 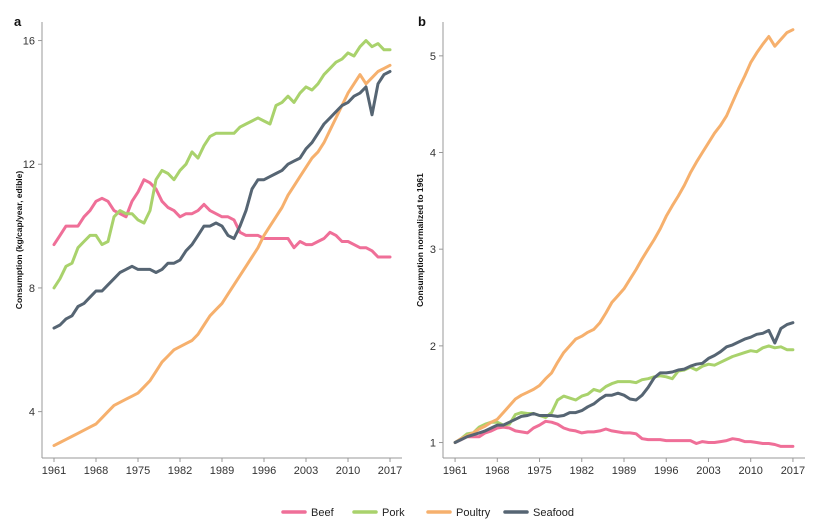 I want to click on panel-a-x-tick-label: 2017, so click(x=390, y=471).